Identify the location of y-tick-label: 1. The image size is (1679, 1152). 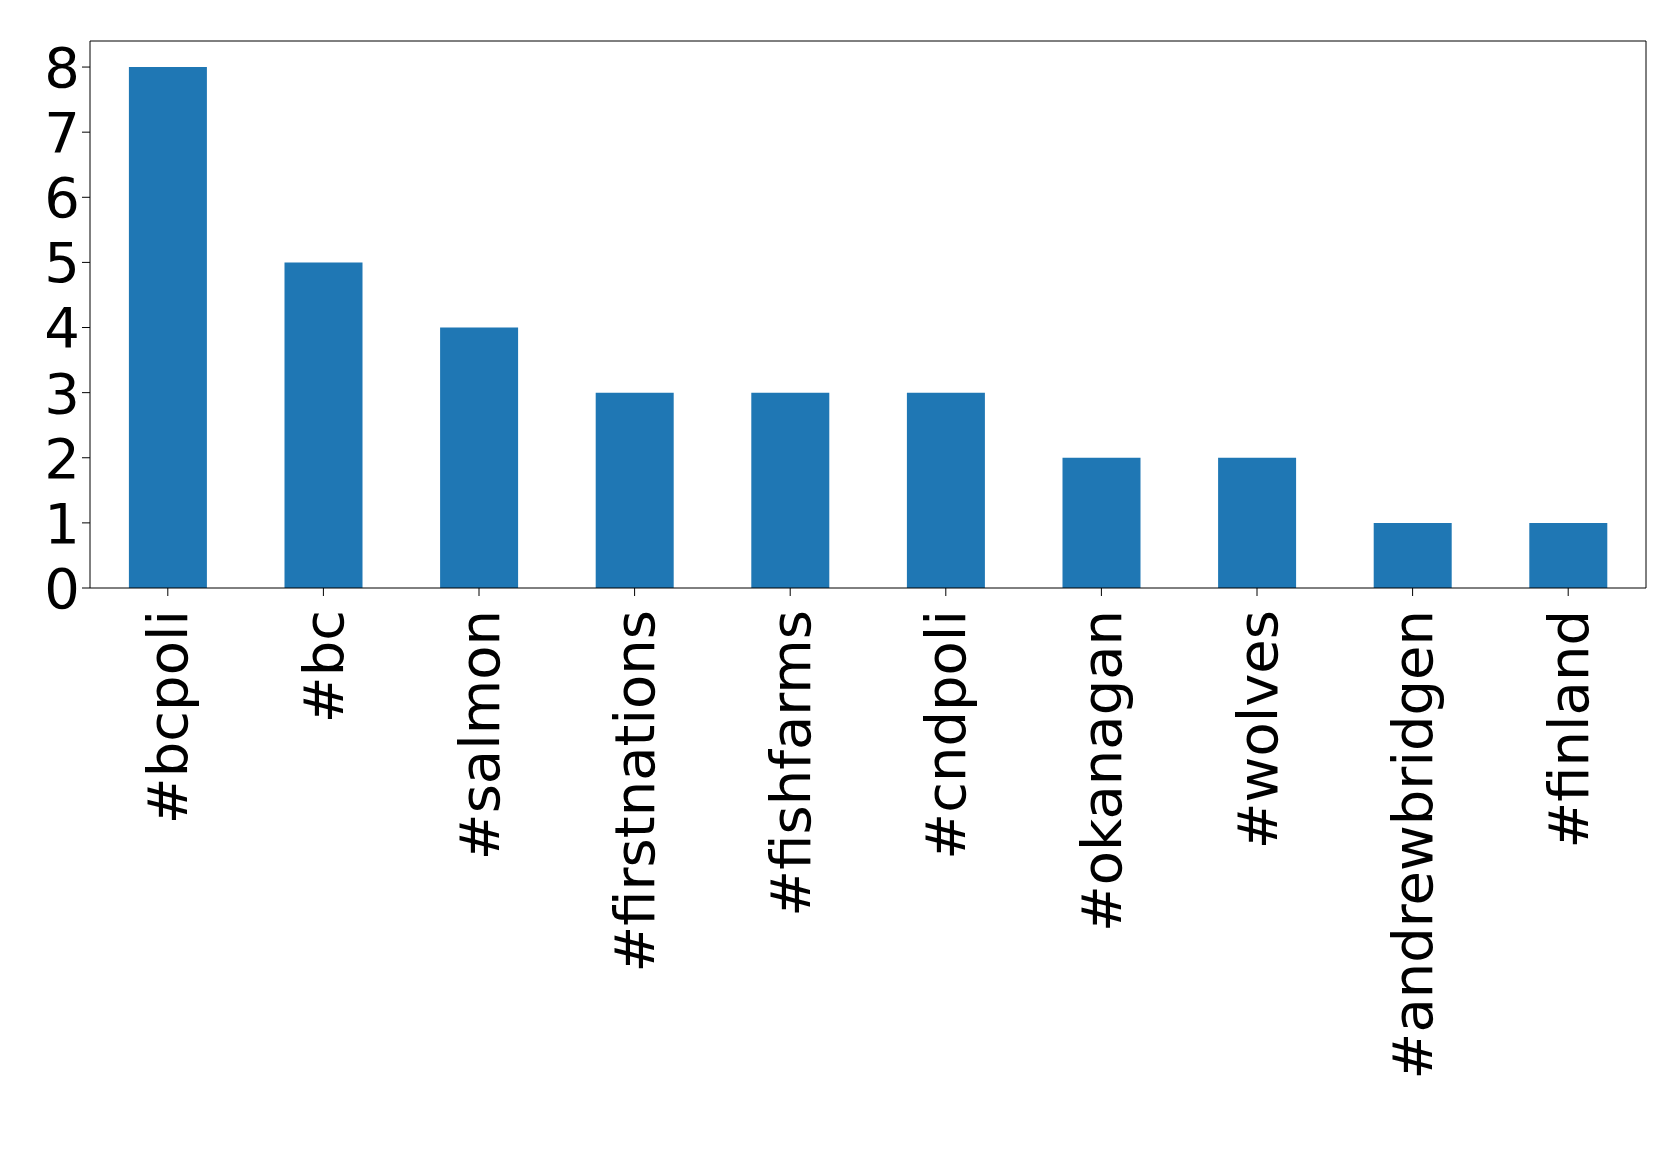
(62, 523).